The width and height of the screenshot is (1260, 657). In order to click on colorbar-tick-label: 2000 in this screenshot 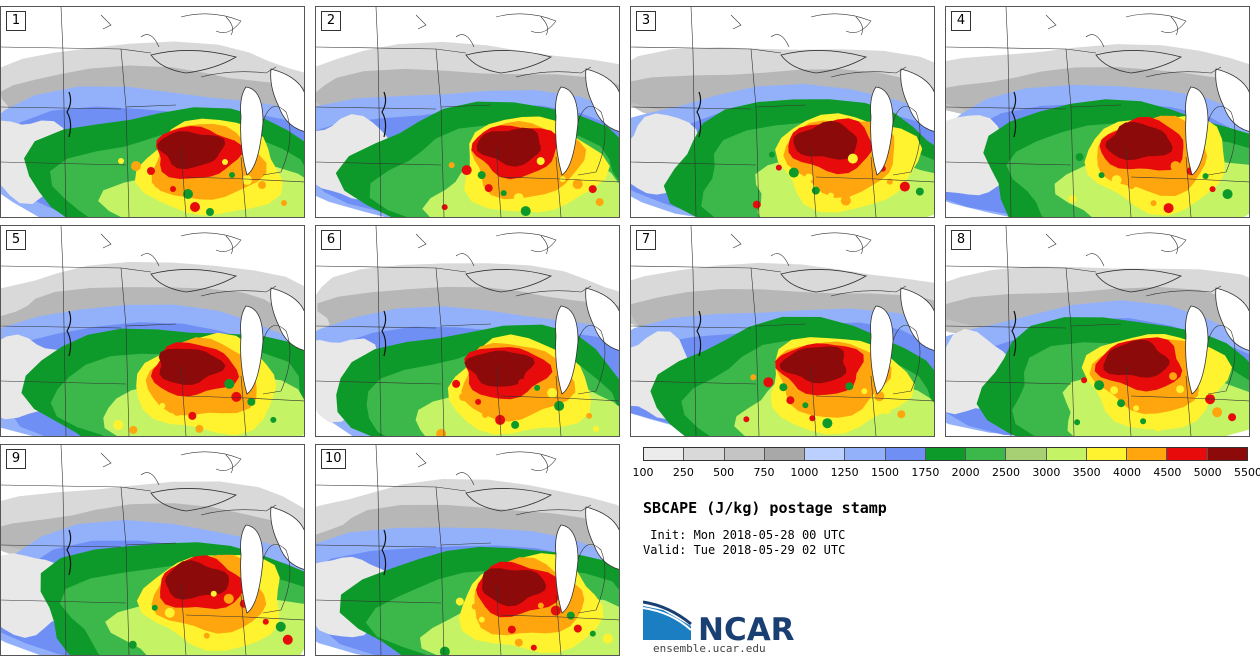, I will do `click(965, 472)`.